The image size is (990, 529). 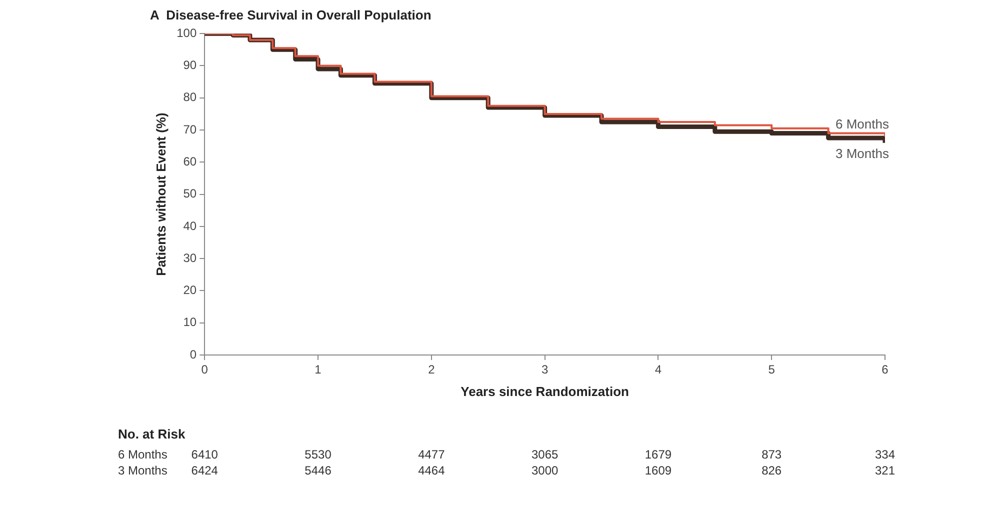 I want to click on text: 3 Months, so click(x=143, y=470).